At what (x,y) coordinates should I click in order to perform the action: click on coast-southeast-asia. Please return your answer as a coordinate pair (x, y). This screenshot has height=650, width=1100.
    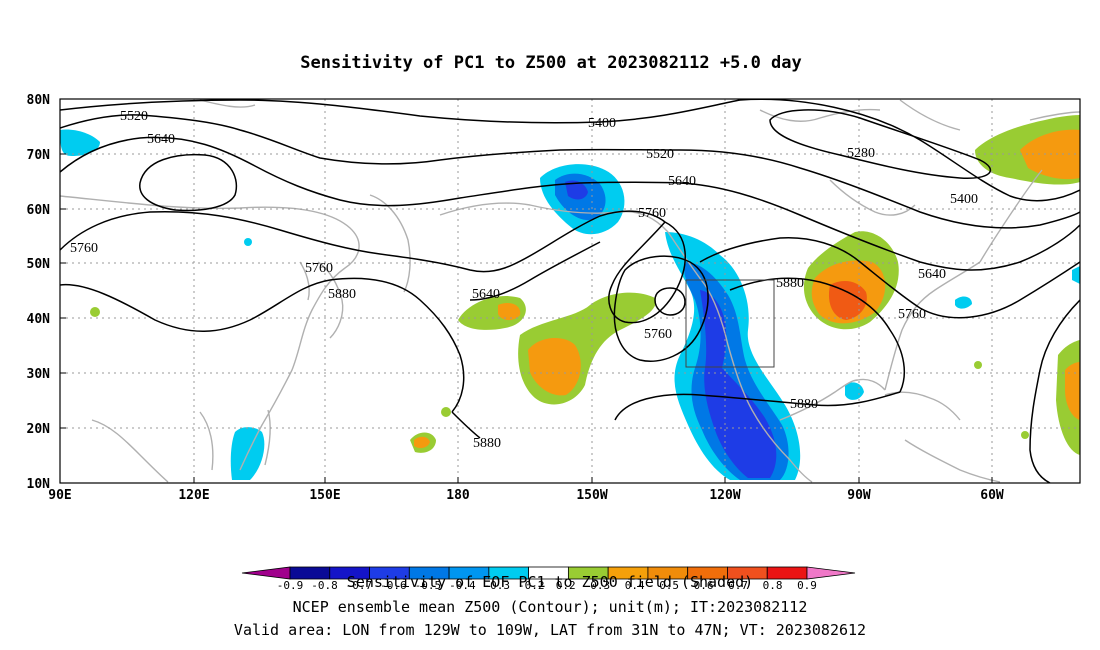
    Looking at the image, I should click on (152, 447).